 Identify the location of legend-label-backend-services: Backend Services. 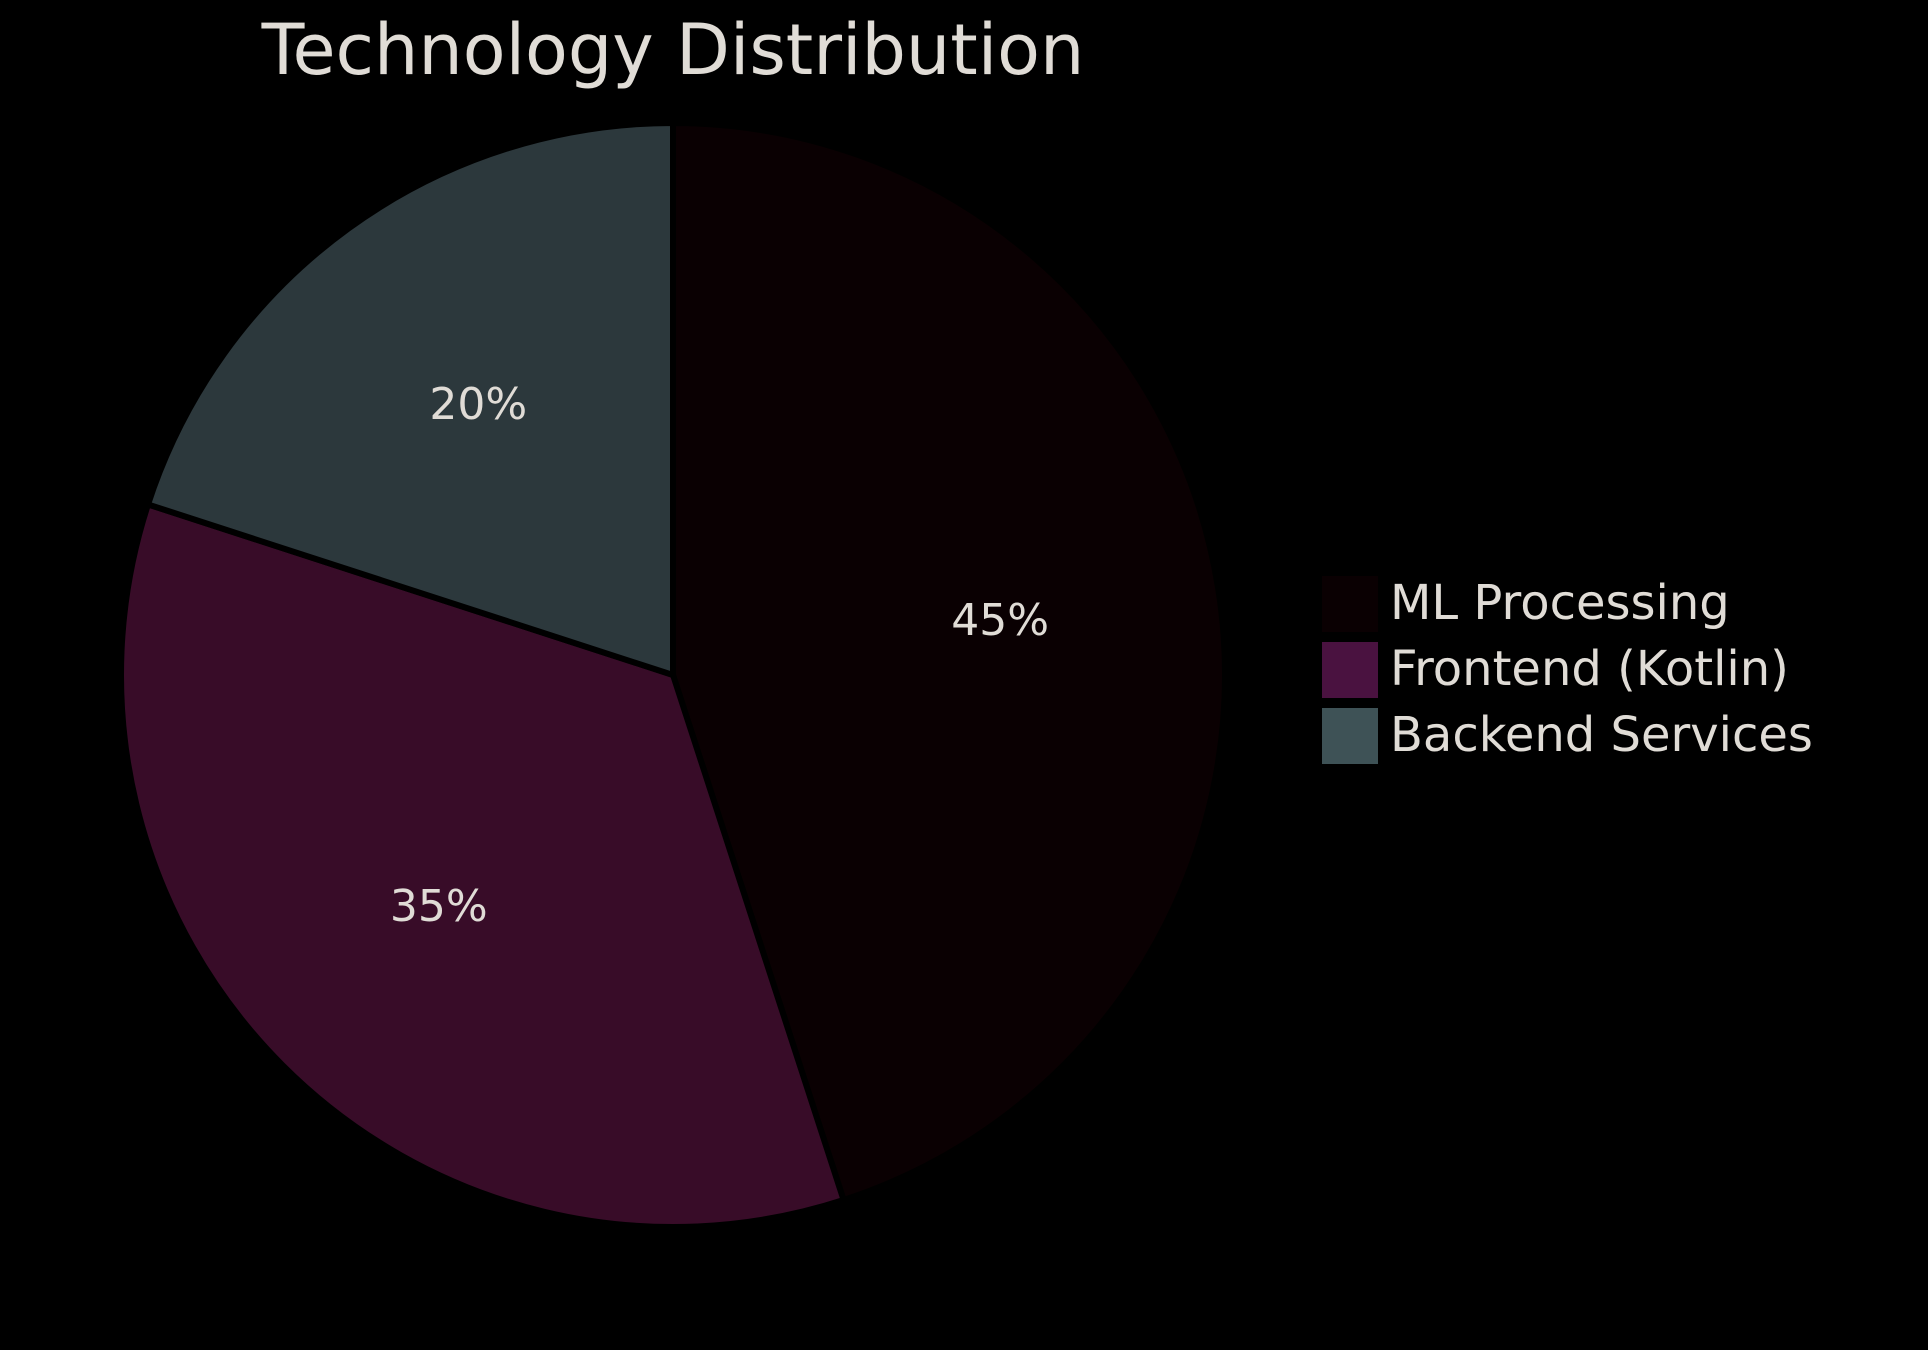
(1601, 735).